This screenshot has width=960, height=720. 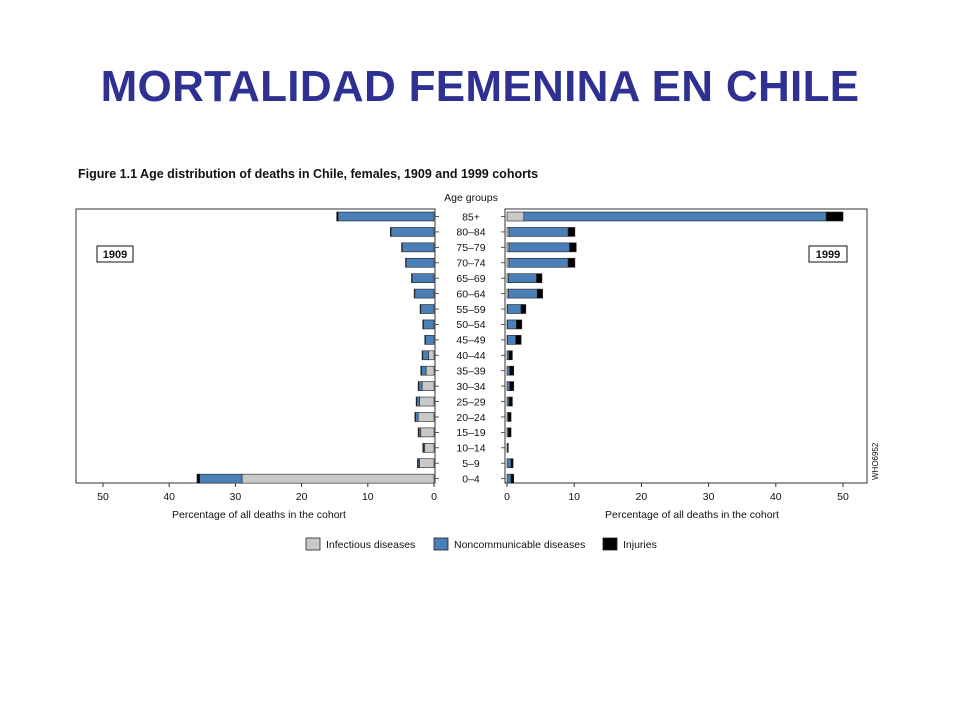 I want to click on slide-title: MORTALIDAD FEMENINA EN CHILE, so click(x=480, y=86).